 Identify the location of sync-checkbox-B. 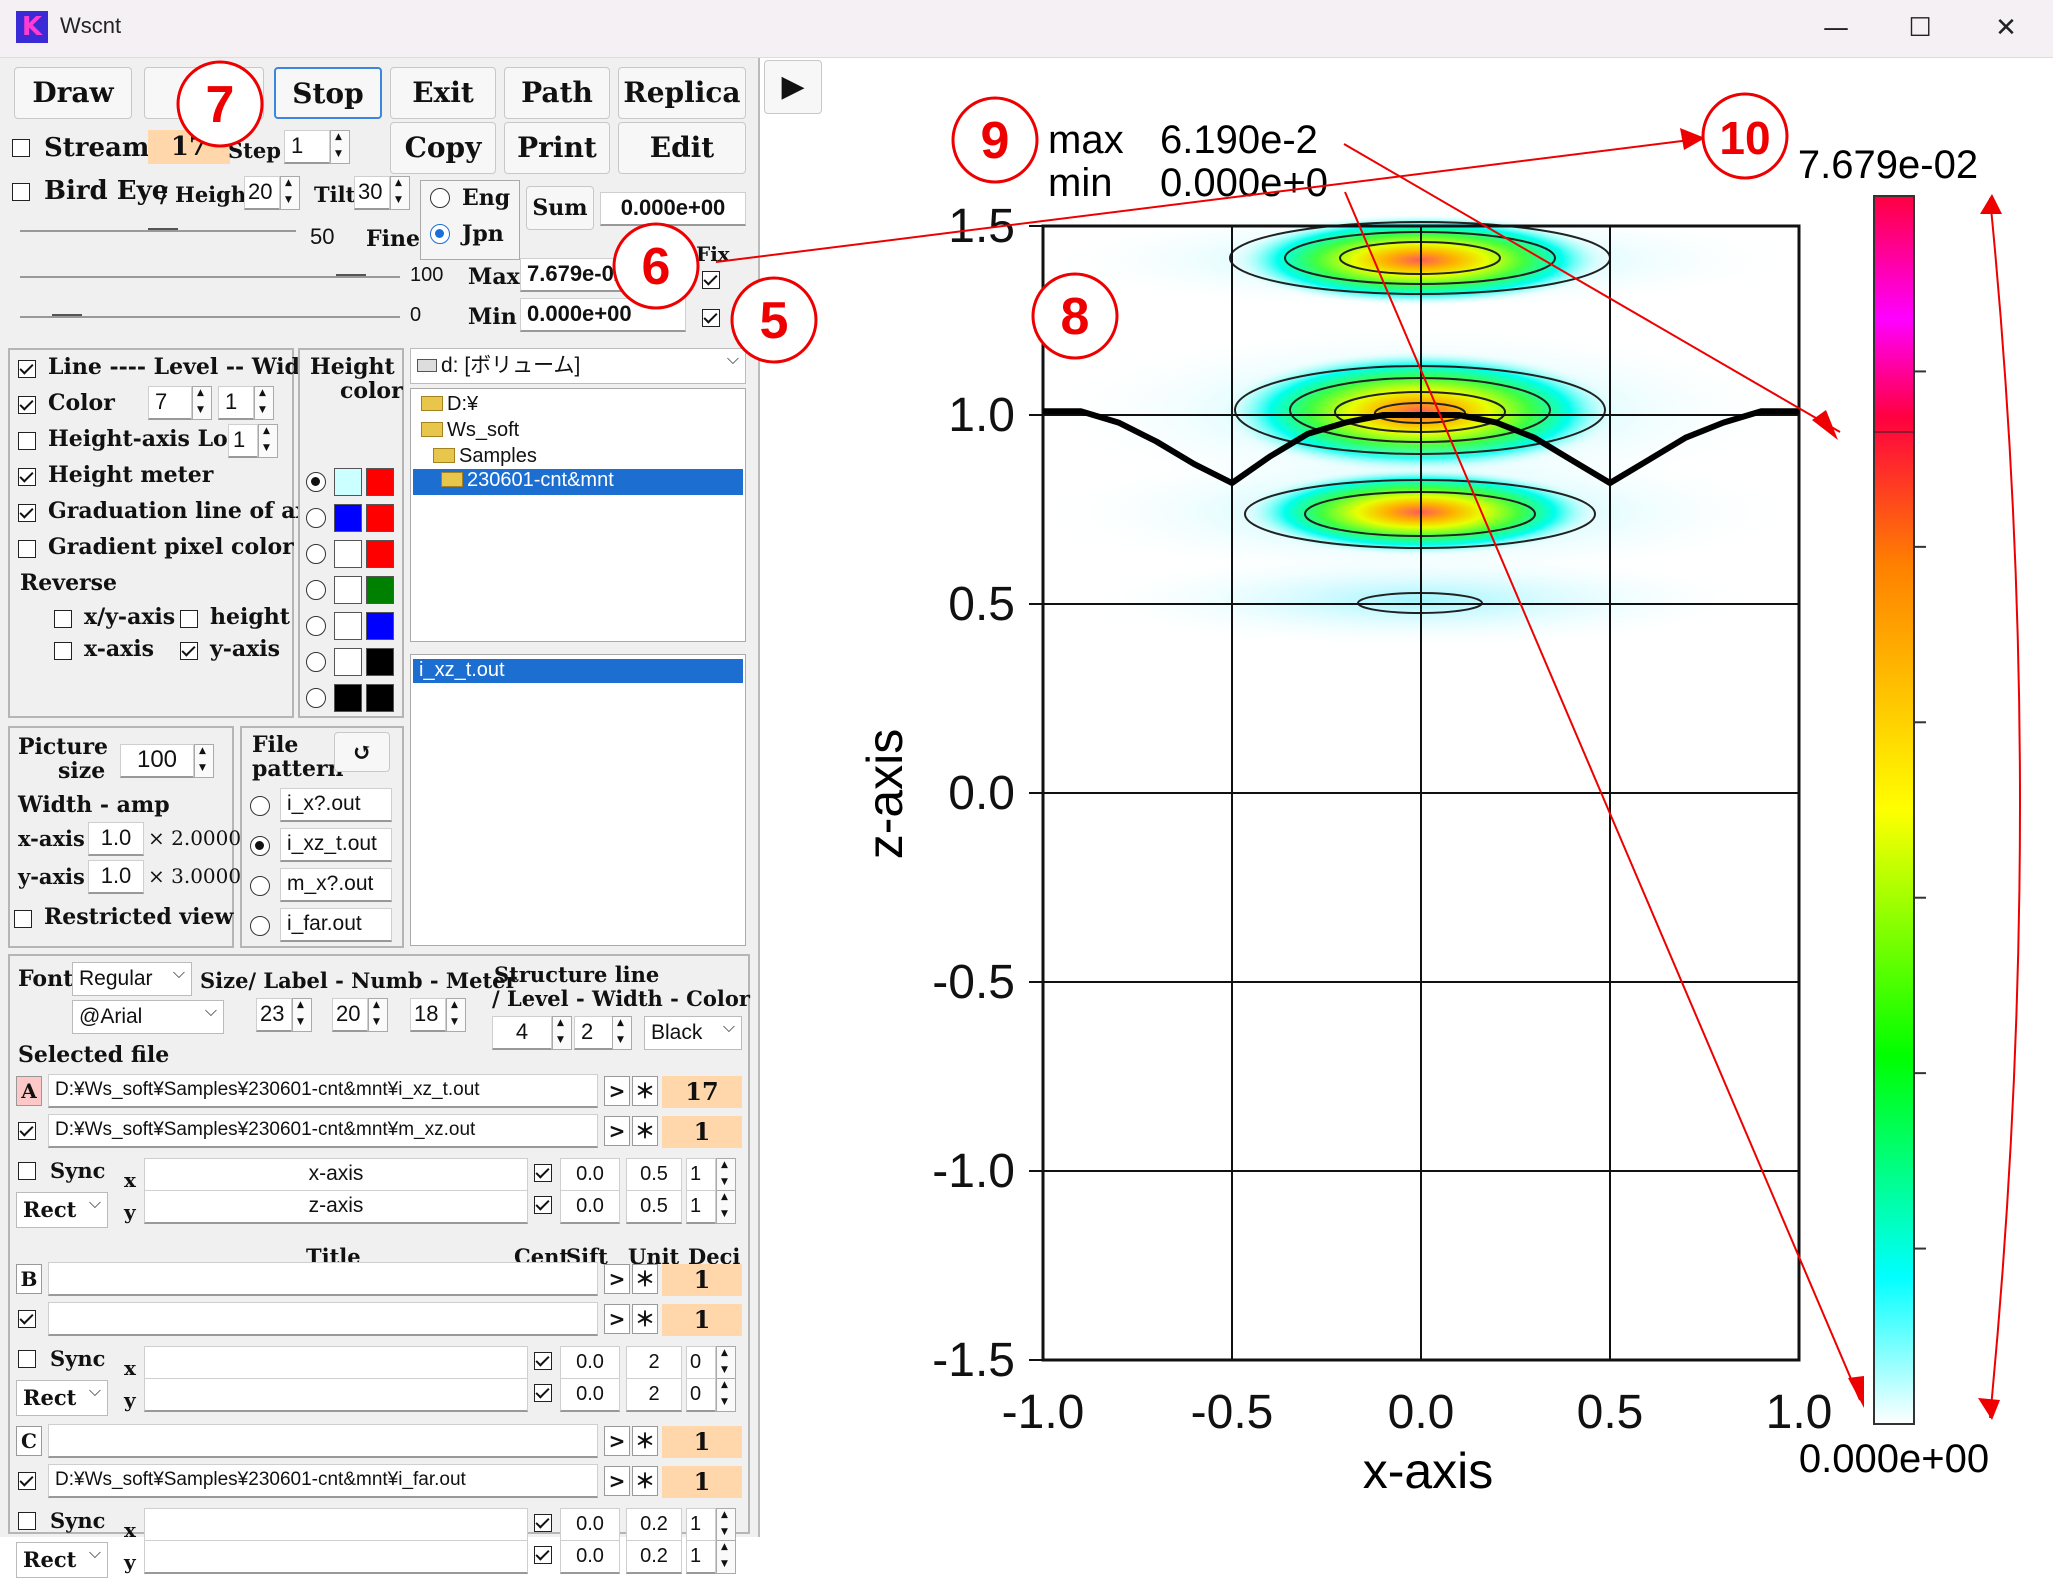
(27, 1359).